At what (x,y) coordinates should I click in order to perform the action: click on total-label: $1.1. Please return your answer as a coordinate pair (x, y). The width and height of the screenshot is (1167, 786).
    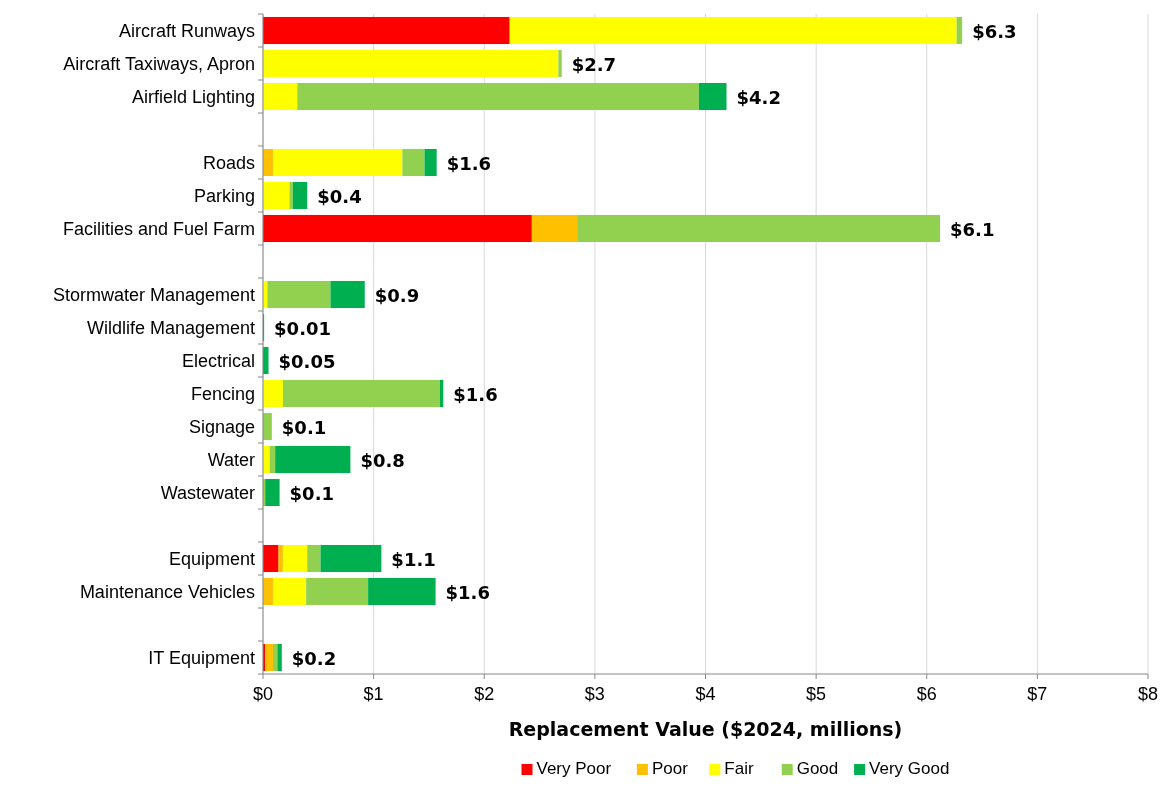
    Looking at the image, I should click on (413, 559).